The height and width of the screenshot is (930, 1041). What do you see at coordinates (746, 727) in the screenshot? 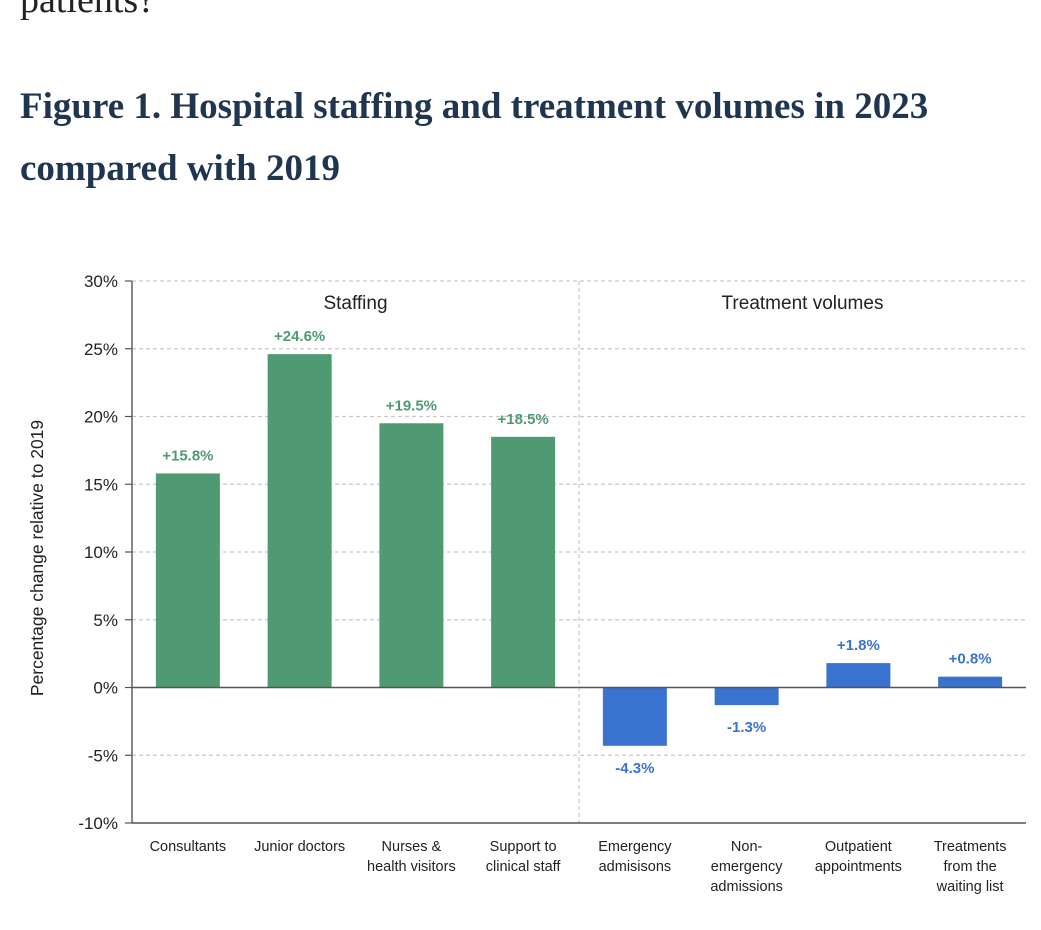
I see `data-label: -1.3%` at bounding box center [746, 727].